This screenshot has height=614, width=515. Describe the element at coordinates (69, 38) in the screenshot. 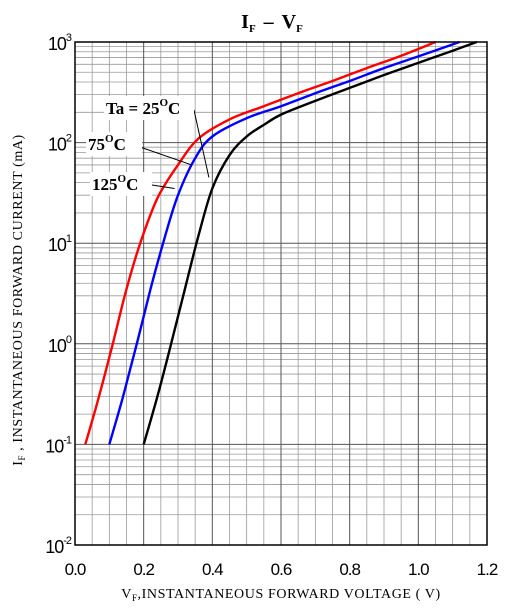

I see `y-tick-exponent: 3` at that location.